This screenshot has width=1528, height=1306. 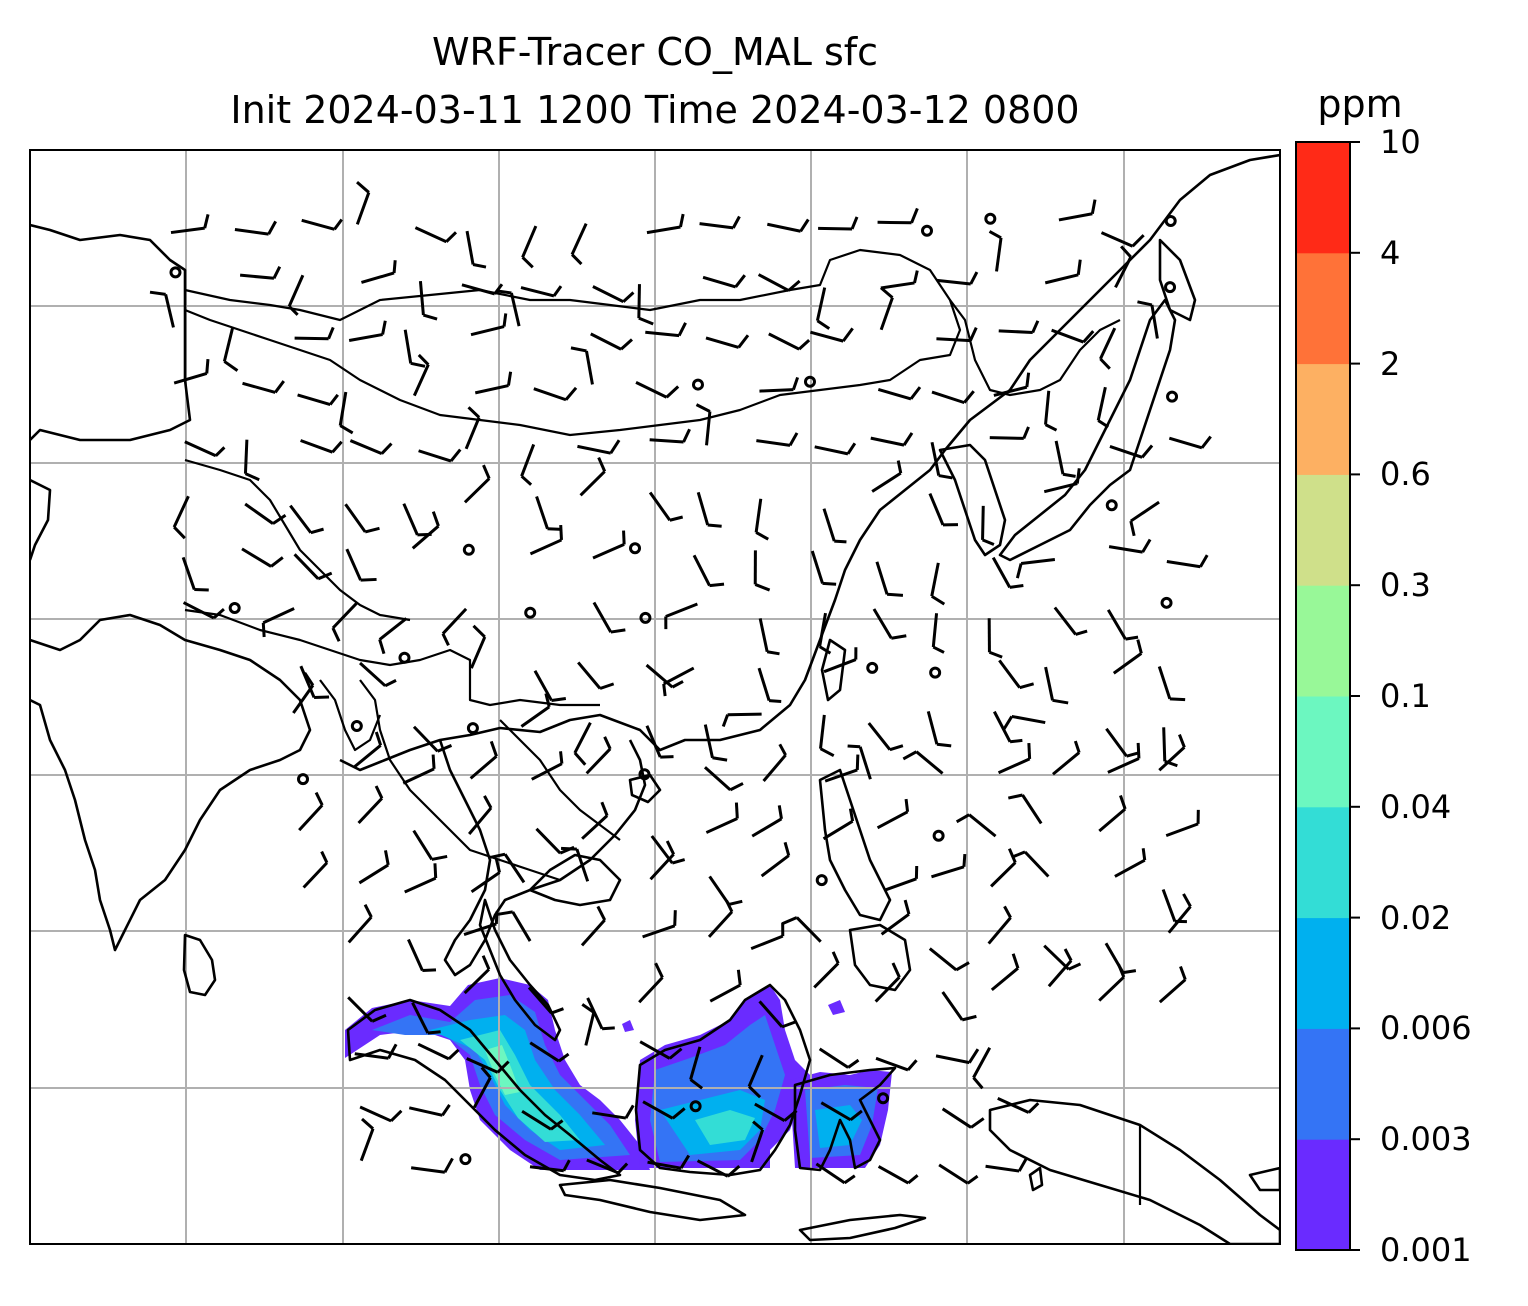 What do you see at coordinates (1405, 474) in the screenshot?
I see `colorbar-tick-label: 0.6` at bounding box center [1405, 474].